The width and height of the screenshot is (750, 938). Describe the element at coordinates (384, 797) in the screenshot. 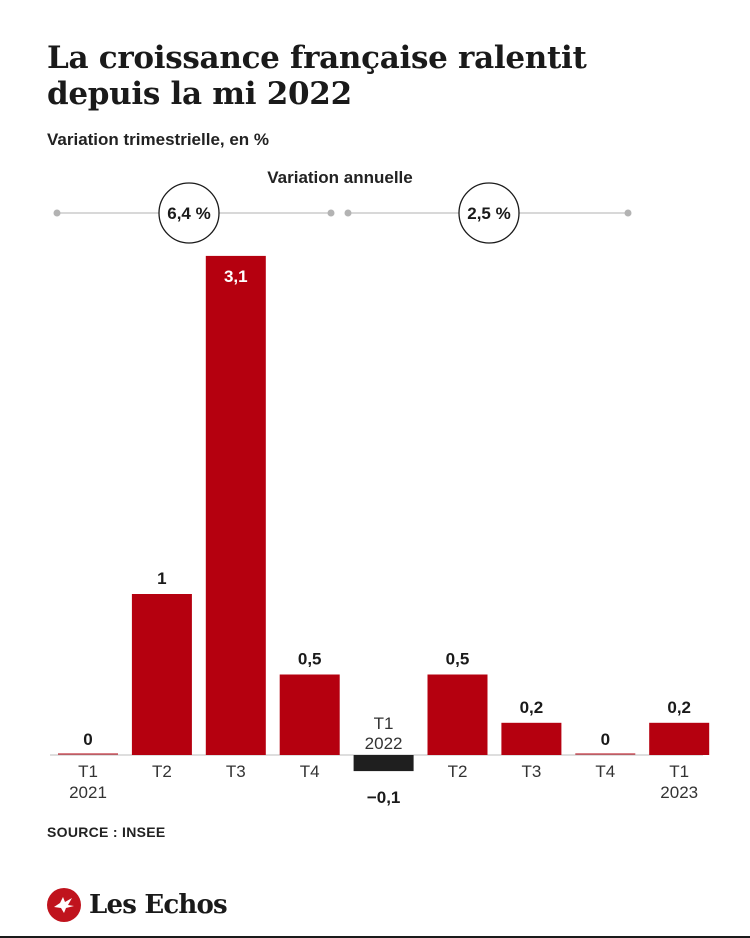

I see `data-label: −0,1` at that location.